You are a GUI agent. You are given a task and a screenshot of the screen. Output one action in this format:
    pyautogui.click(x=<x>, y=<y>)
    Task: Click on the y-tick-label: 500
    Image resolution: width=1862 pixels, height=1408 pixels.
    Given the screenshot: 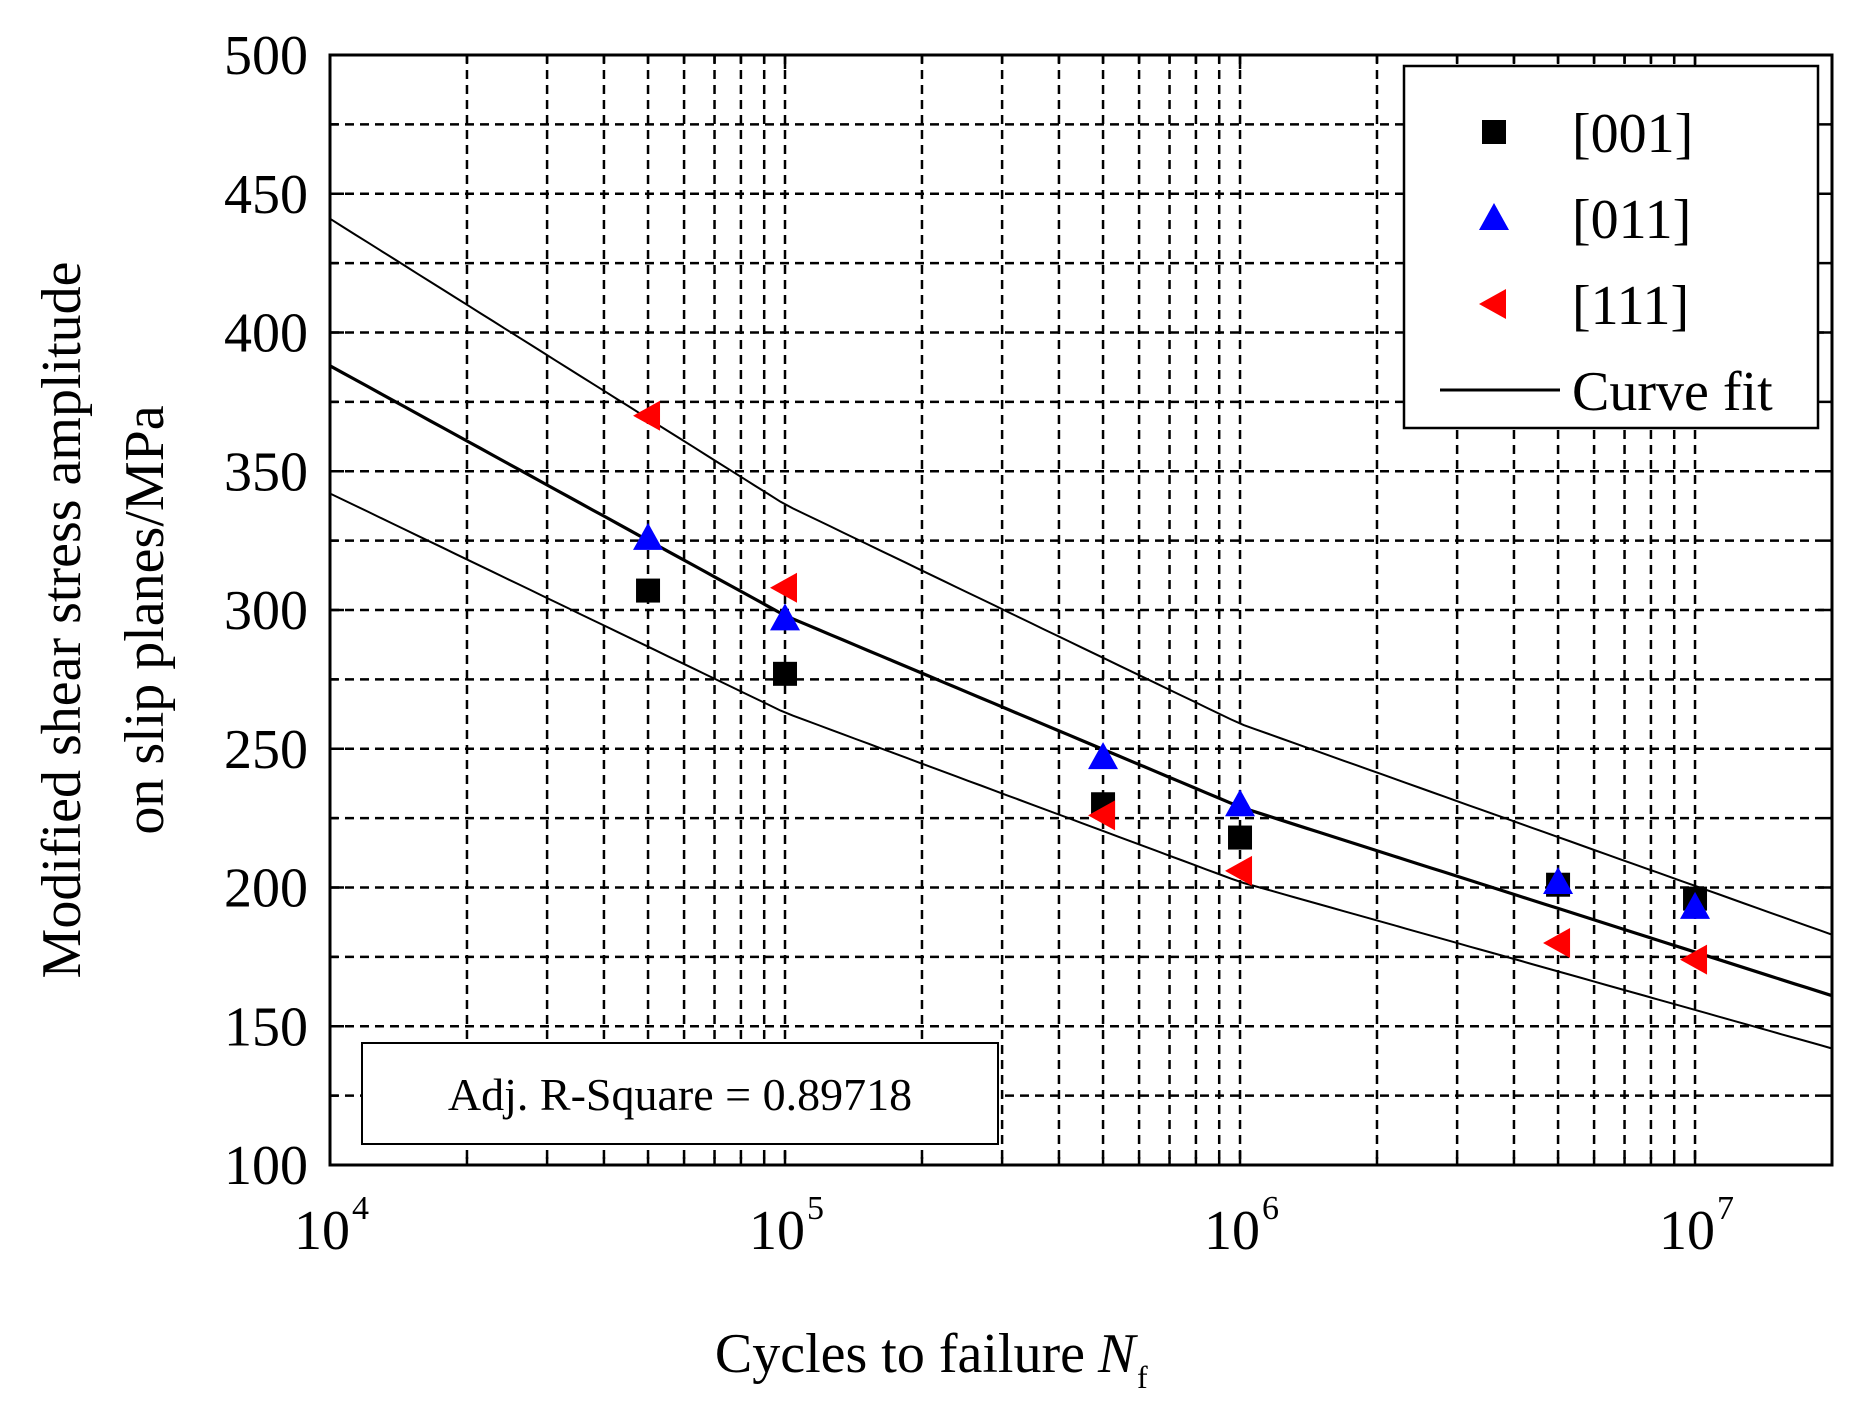 What is the action you would take?
    pyautogui.click(x=266, y=56)
    